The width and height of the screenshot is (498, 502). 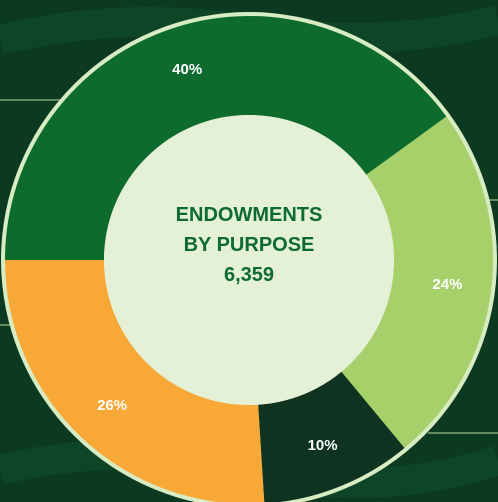 I want to click on center-label: ENDOWMENTS BY PURPOSE 6,359, so click(x=249, y=245).